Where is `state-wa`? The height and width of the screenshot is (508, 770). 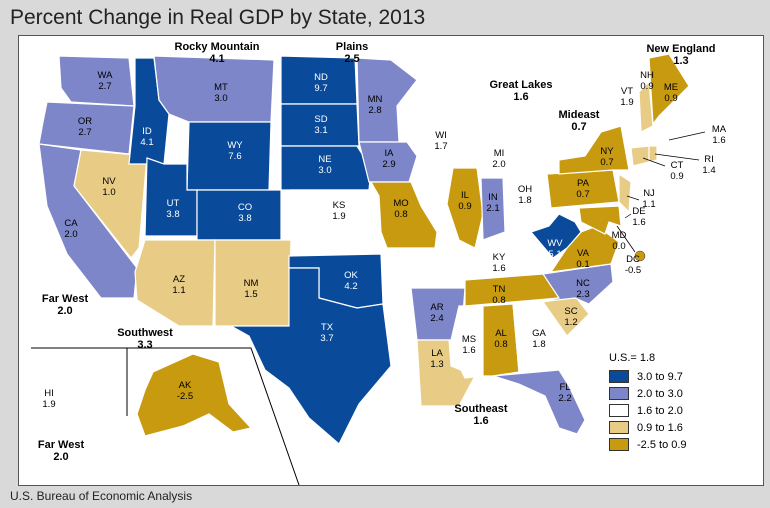
state-wa is located at coordinates (96, 81).